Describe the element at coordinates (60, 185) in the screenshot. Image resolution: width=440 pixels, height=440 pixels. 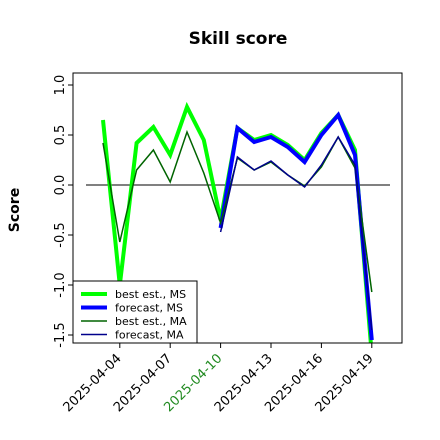
I see `y-tick-label: 0.0` at that location.